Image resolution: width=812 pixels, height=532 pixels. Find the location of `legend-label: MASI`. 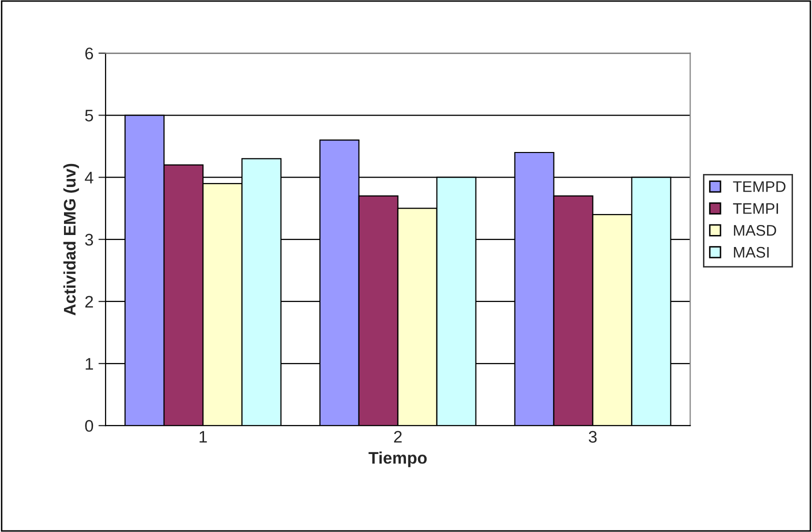

legend-label: MASI is located at coordinates (751, 252).